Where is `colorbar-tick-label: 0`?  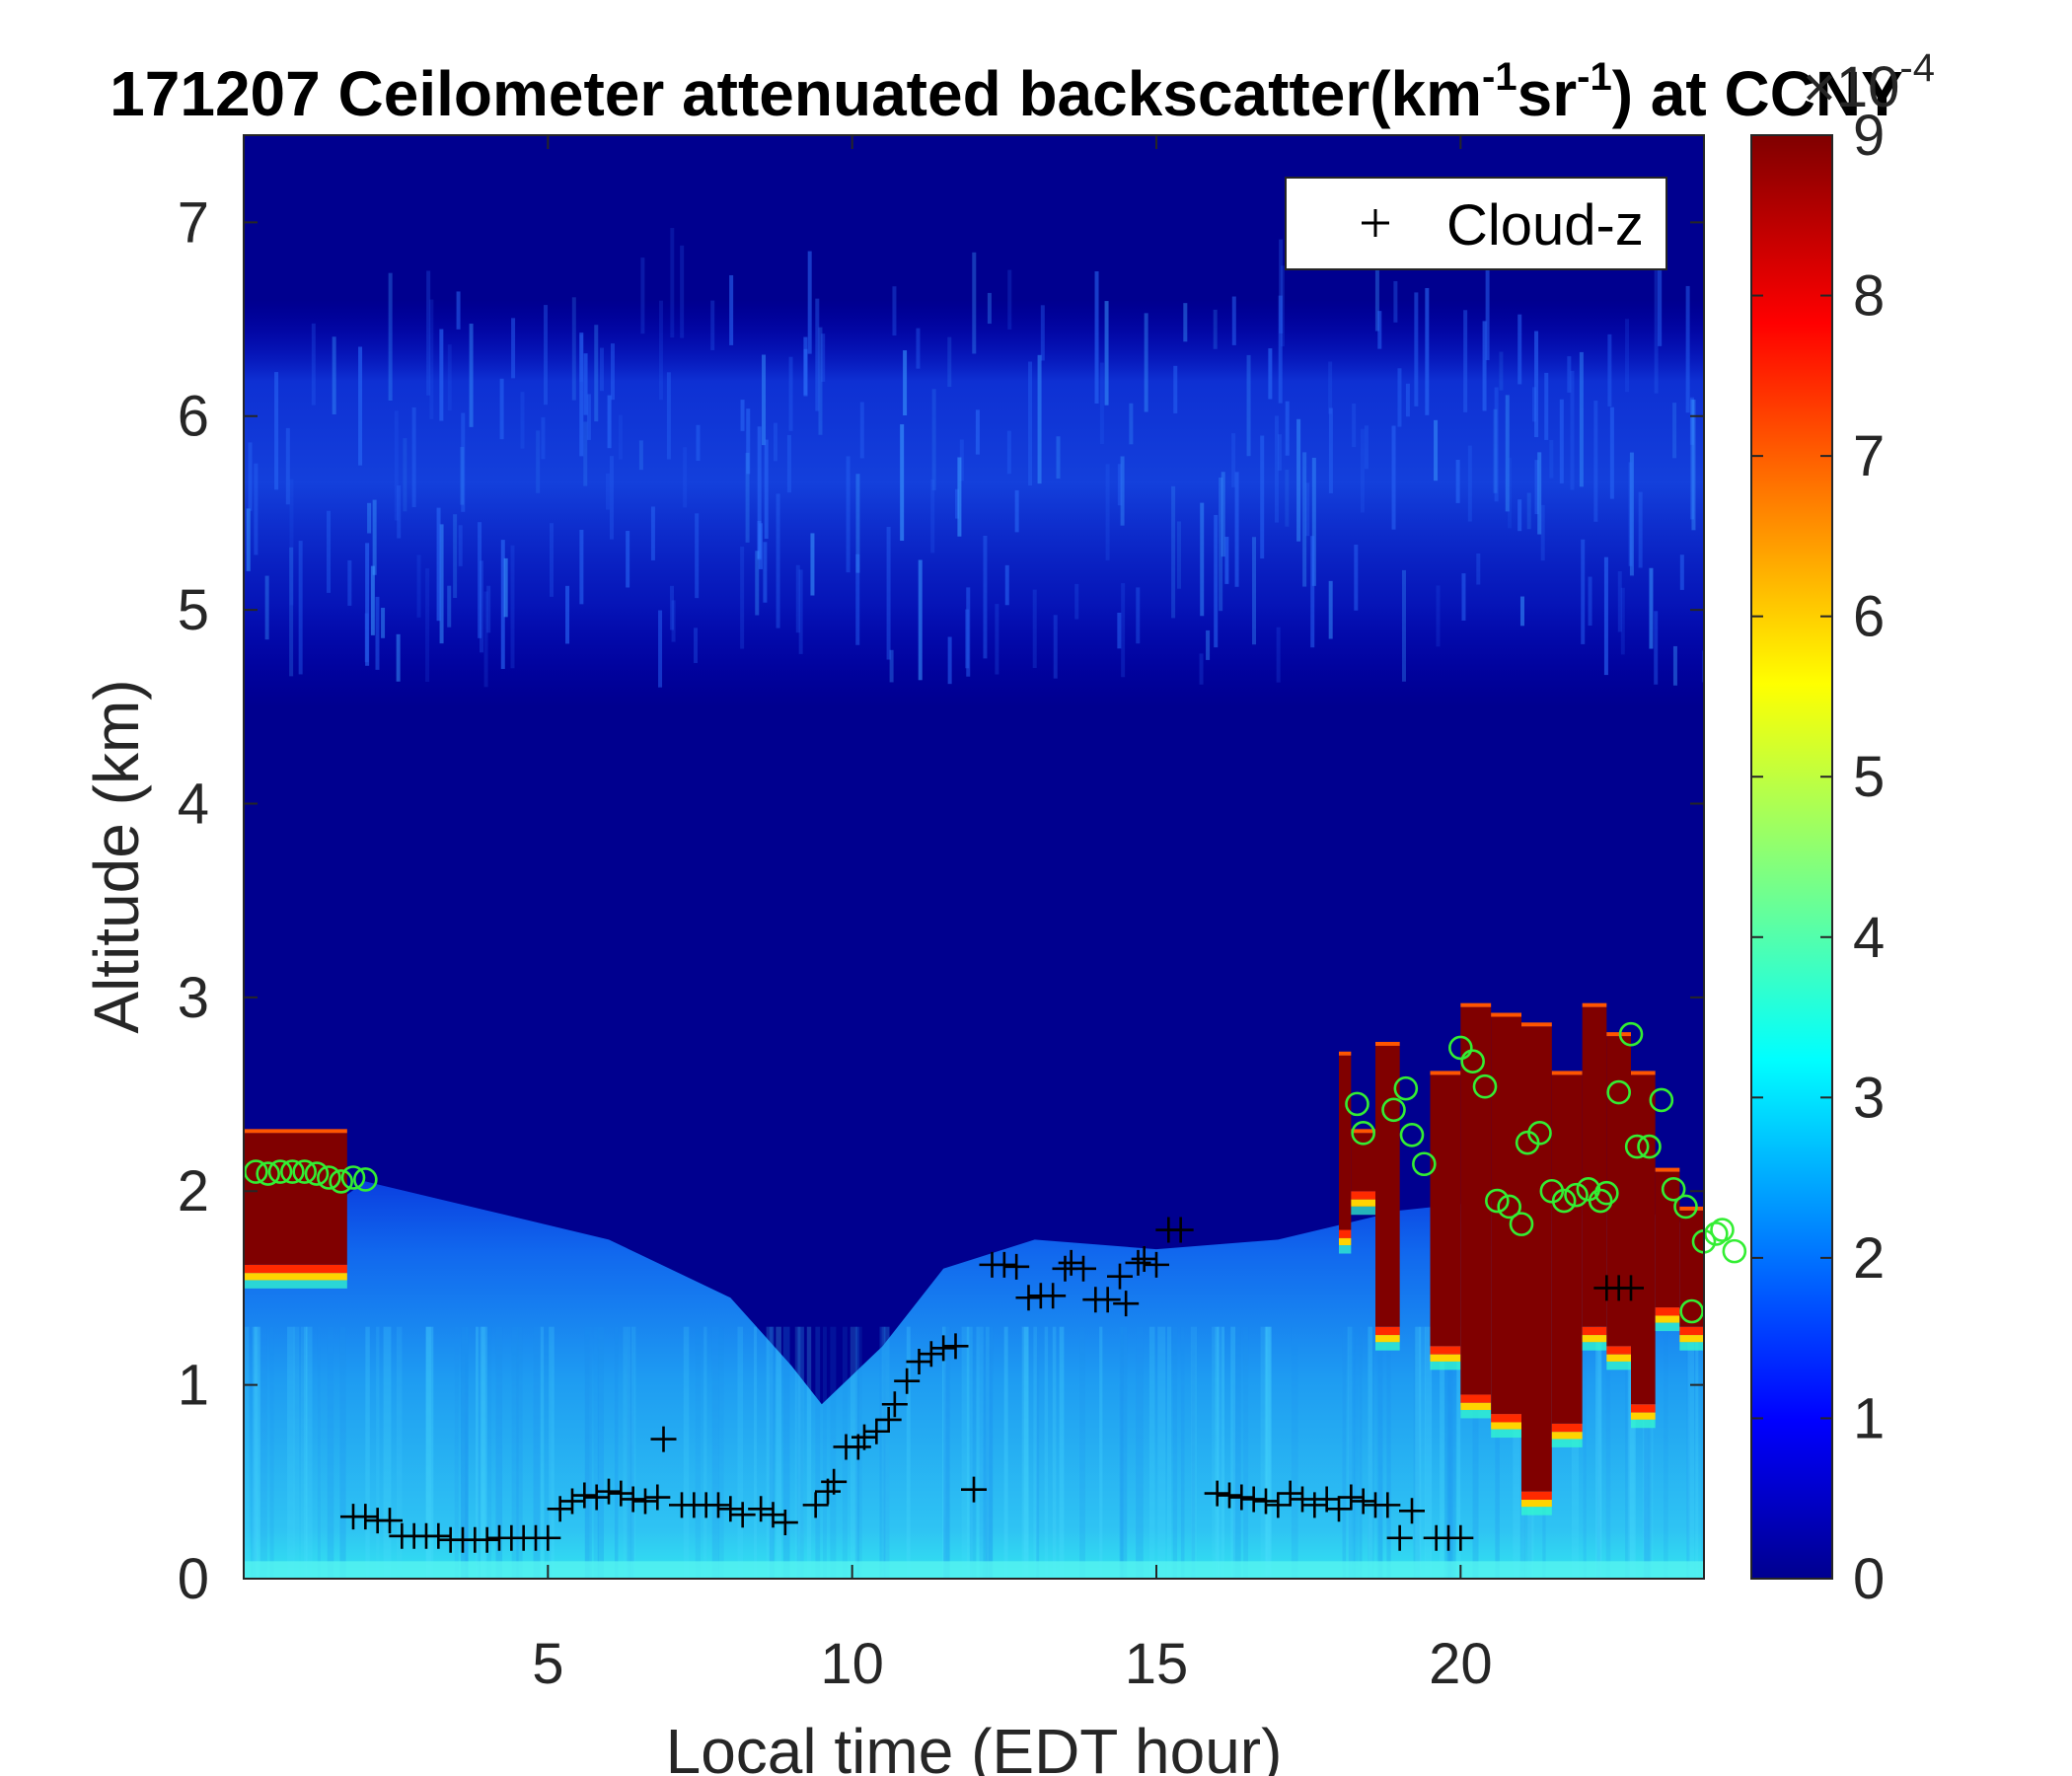
colorbar-tick-label: 0 is located at coordinates (1869, 1579).